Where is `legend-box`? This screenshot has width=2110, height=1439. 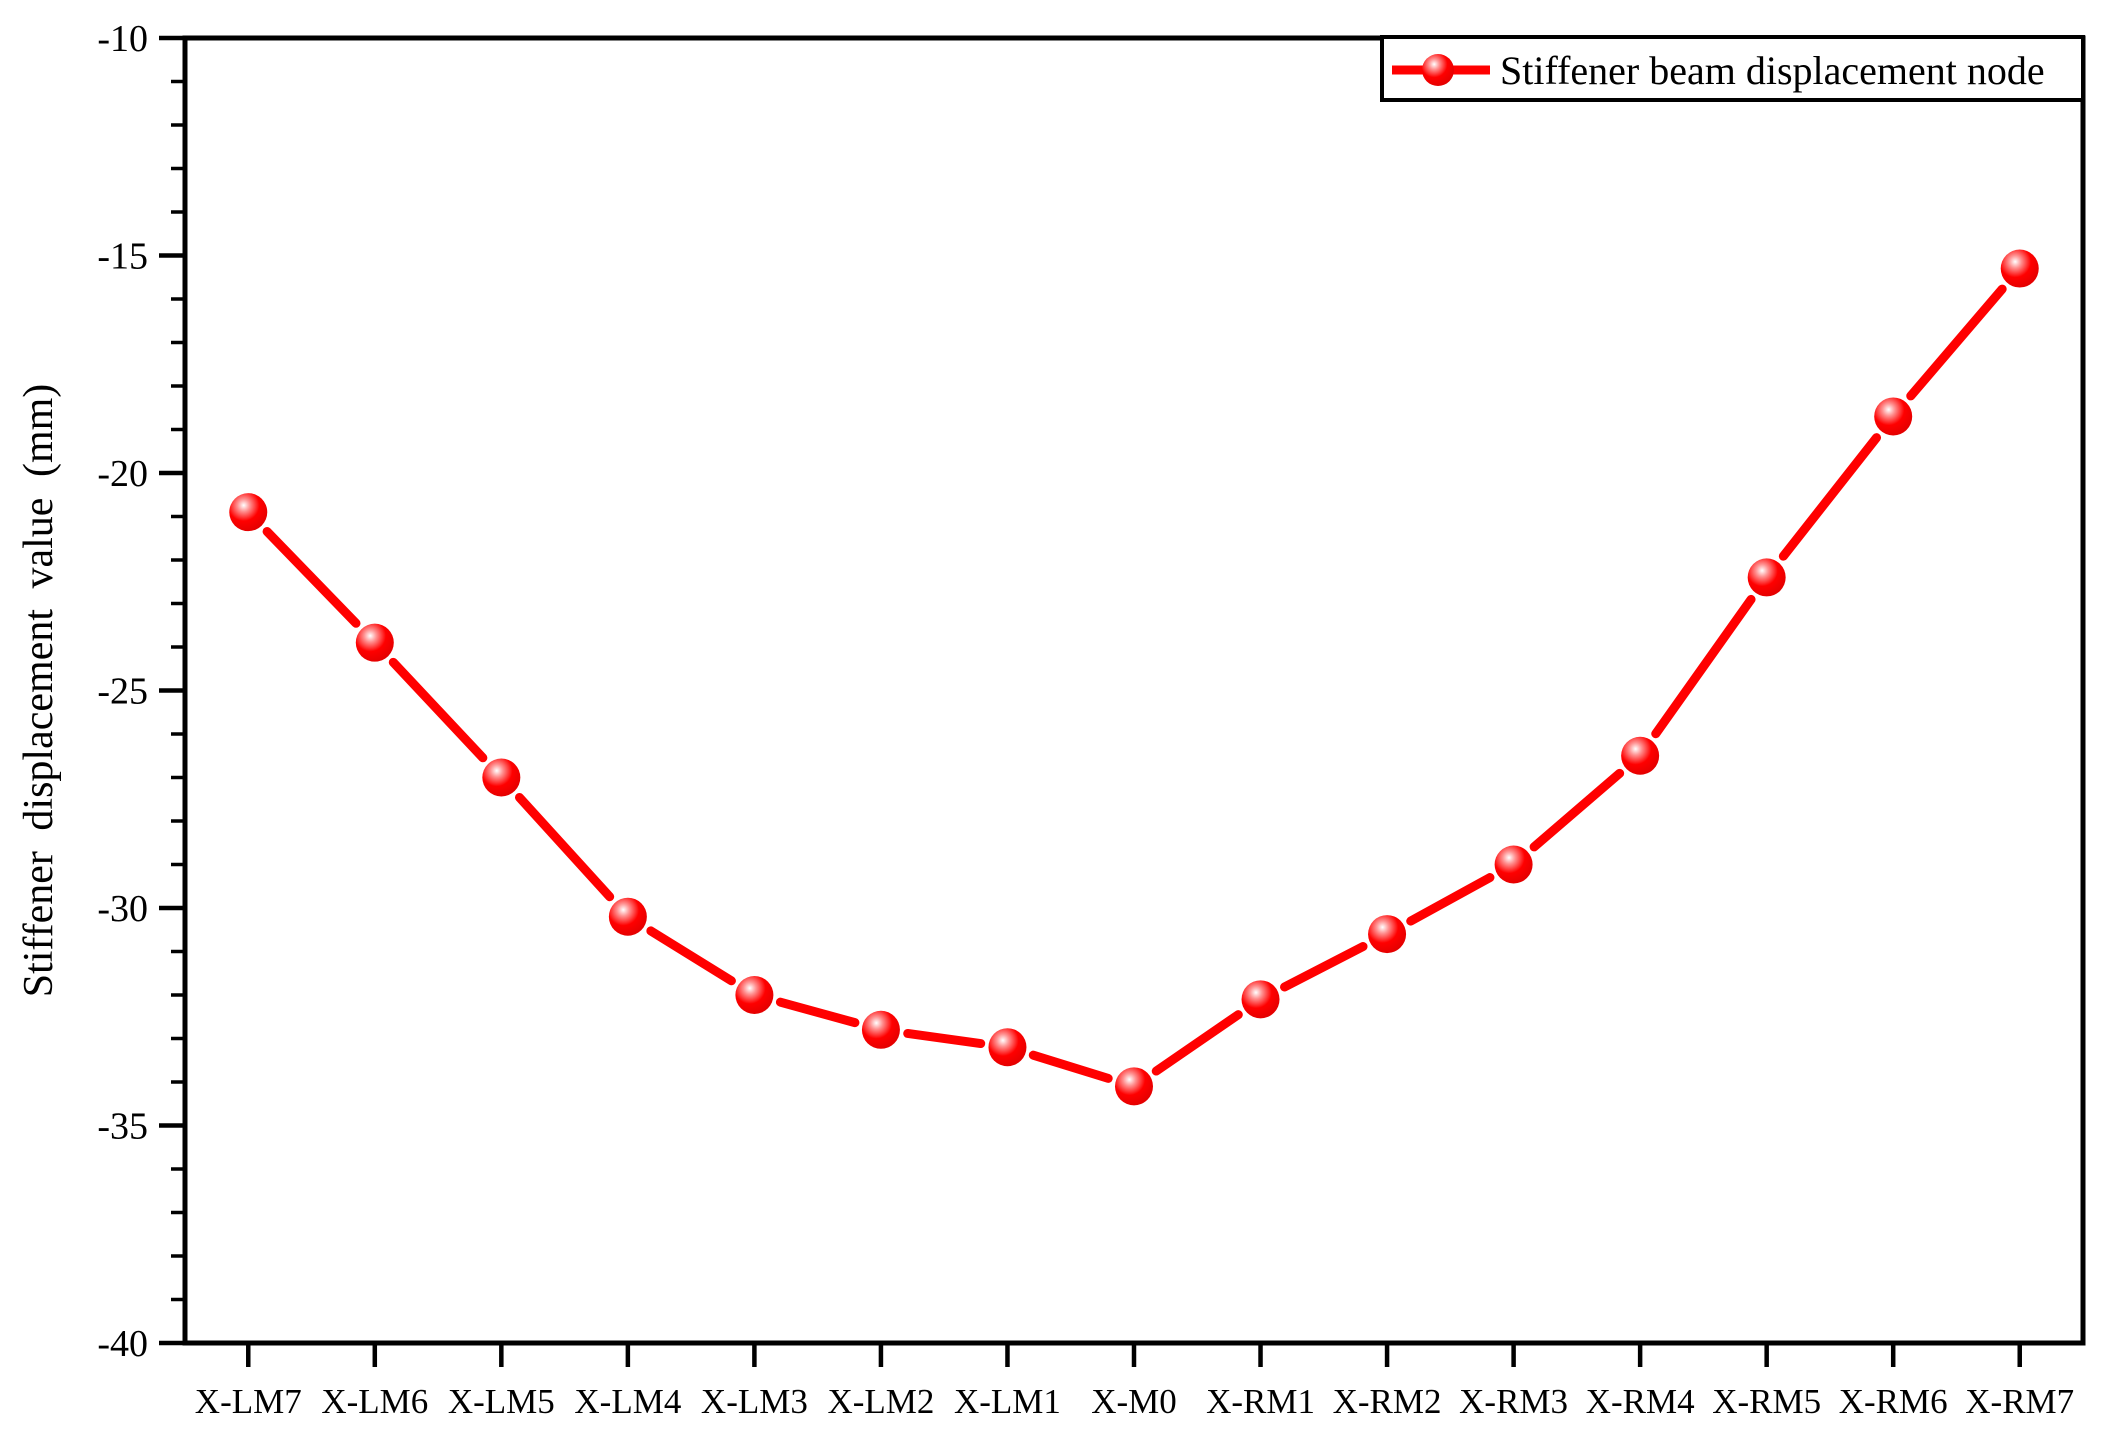 legend-box is located at coordinates (1732, 68).